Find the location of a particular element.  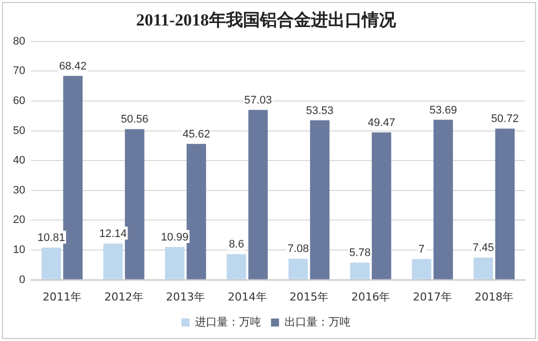

data-label: 10.81 is located at coordinates (52, 238).